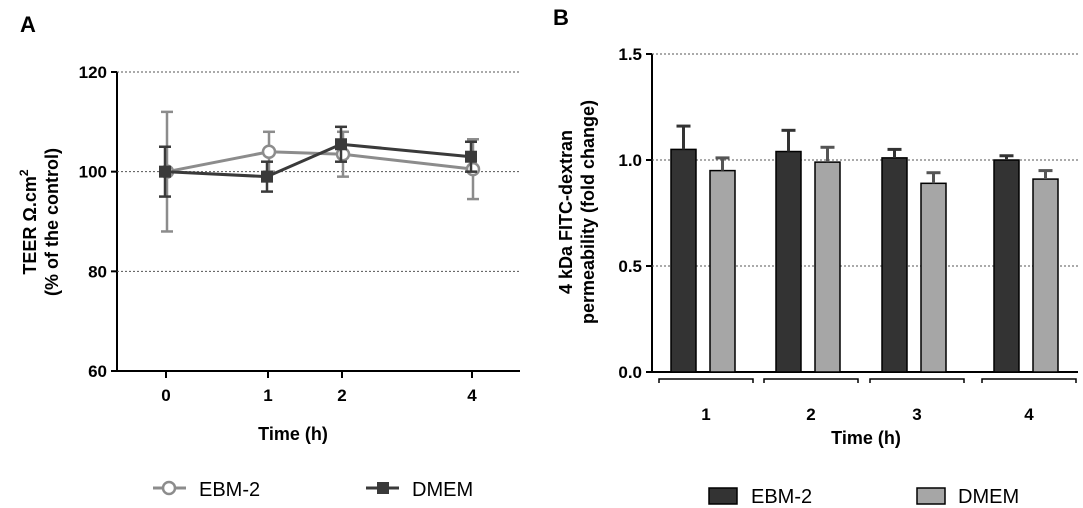 This screenshot has width=1083, height=508. What do you see at coordinates (866, 438) in the screenshot?
I see `panel-b-x-axis-title: Time (h)` at bounding box center [866, 438].